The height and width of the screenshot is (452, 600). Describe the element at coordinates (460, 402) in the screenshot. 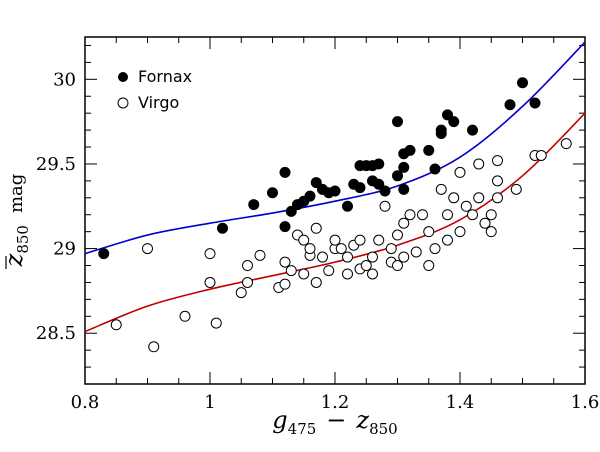

I see `x-tick-label: 1.4` at that location.